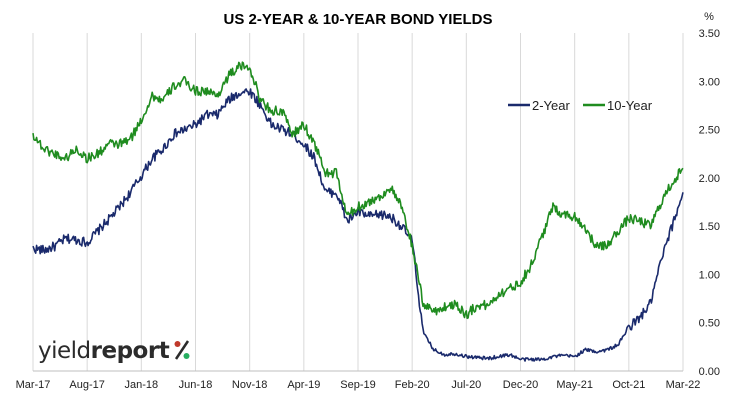 The width and height of the screenshot is (731, 400). I want to click on x-tick-label: Jun-18, so click(196, 385).